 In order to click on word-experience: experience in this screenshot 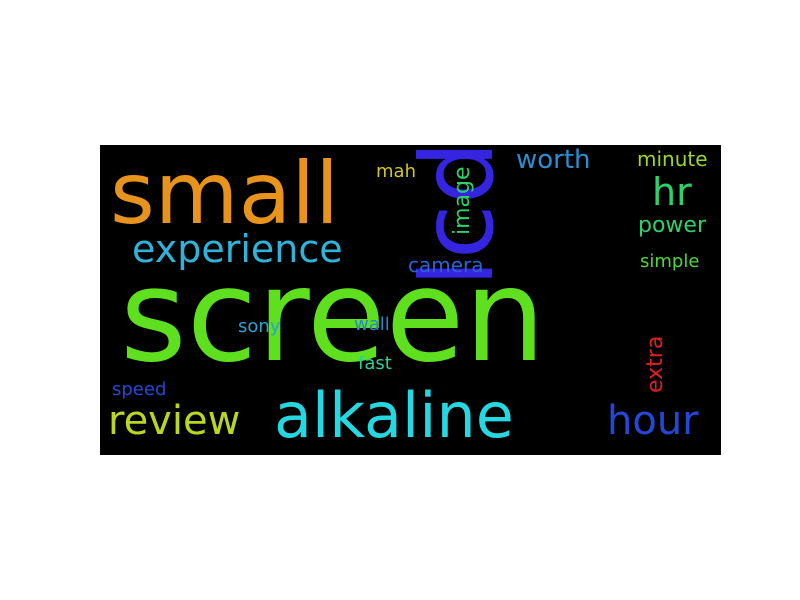, I will do `click(237, 249)`.